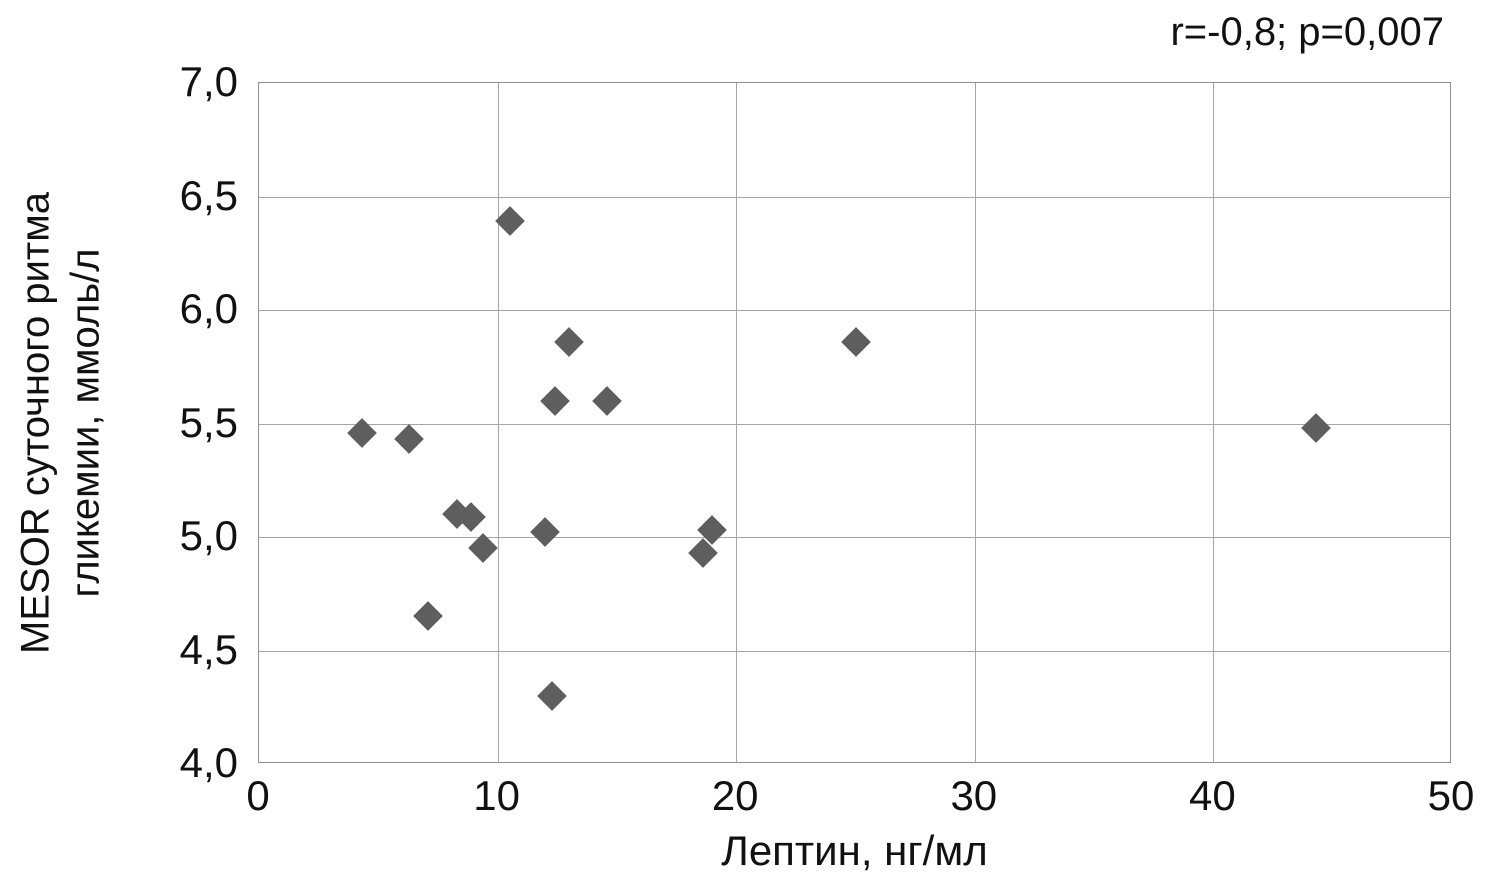 This screenshot has height=885, width=1494. What do you see at coordinates (208, 81) in the screenshot?
I see `y-tick-label: 7,0` at bounding box center [208, 81].